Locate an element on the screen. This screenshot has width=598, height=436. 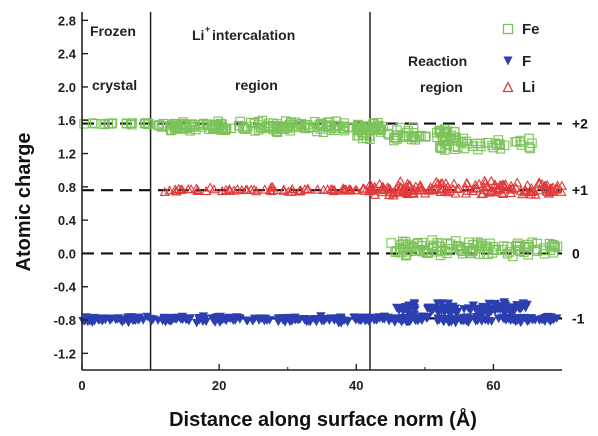
region-label-frozen-2: crystal is located at coordinates (114, 85).